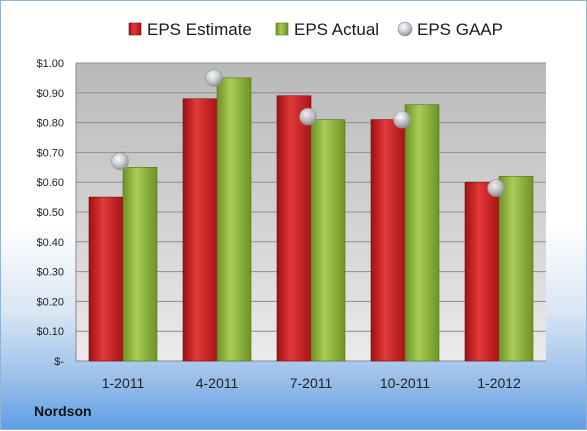  What do you see at coordinates (199, 29) in the screenshot?
I see `legend-label: EPS Estimate` at bounding box center [199, 29].